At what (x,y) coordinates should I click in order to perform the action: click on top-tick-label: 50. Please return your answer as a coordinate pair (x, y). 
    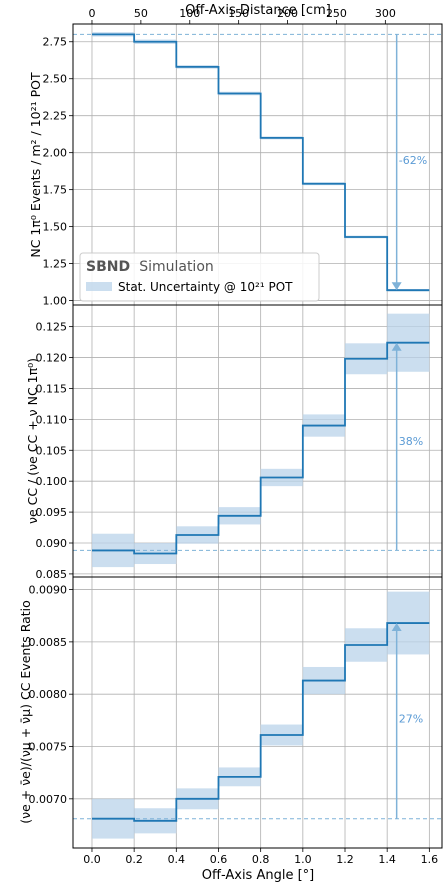
    Looking at the image, I should click on (141, 13).